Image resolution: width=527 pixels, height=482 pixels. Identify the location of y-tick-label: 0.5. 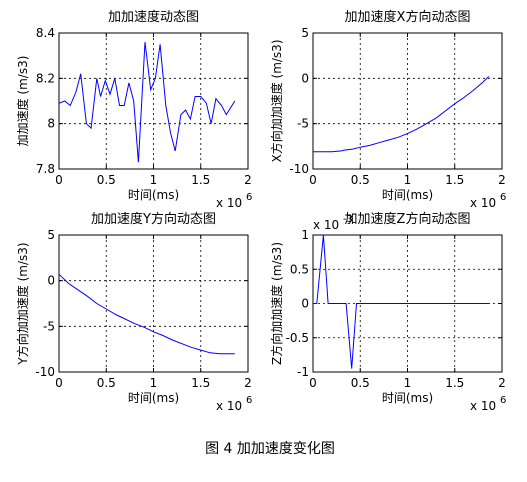
(299, 269).